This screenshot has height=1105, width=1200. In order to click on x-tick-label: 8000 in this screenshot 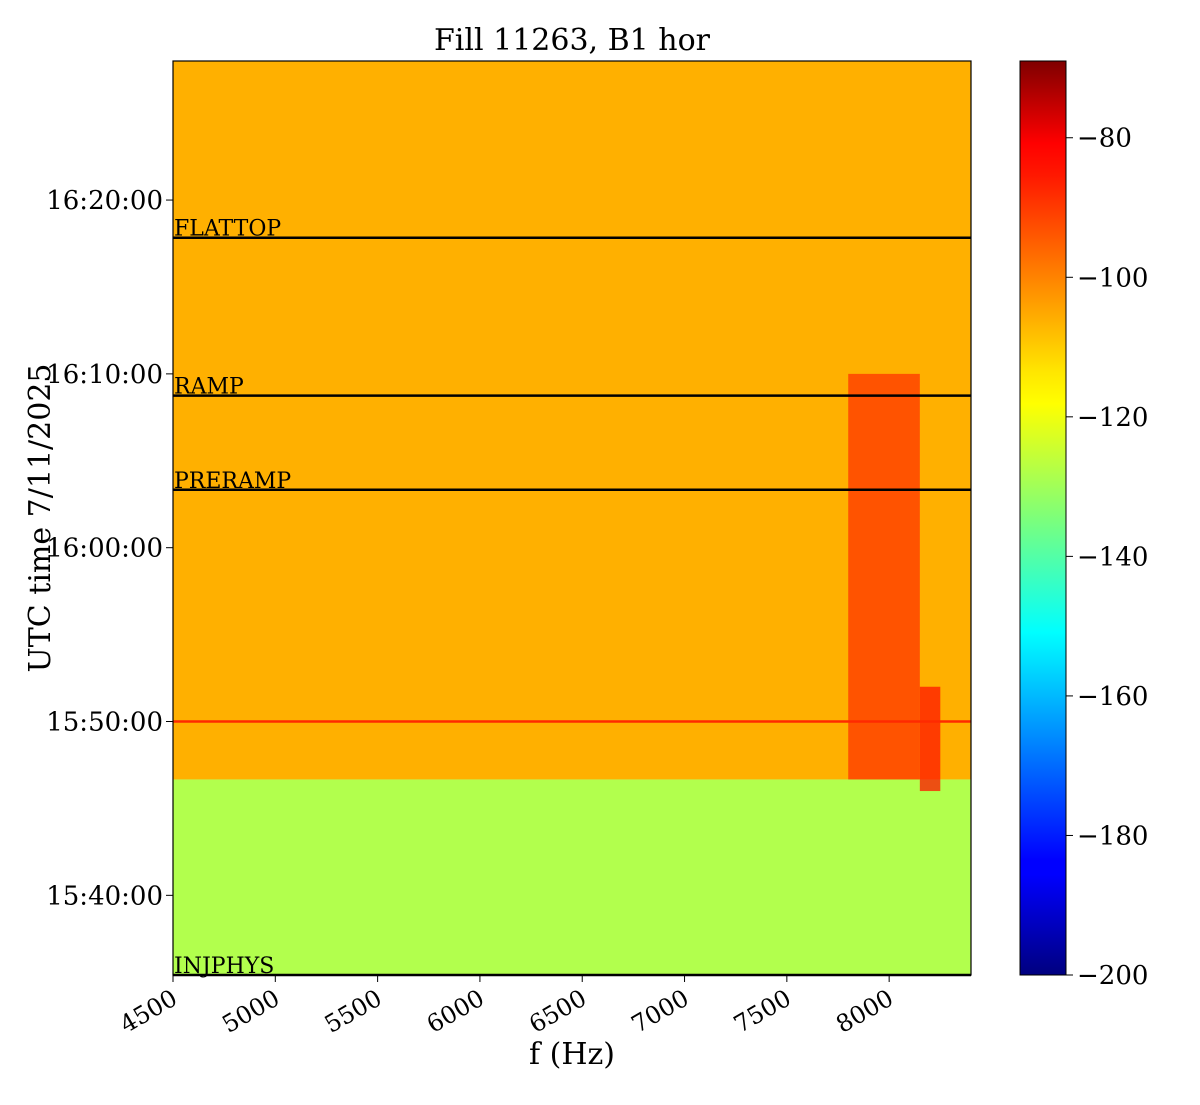, I will do `click(864, 1011)`.